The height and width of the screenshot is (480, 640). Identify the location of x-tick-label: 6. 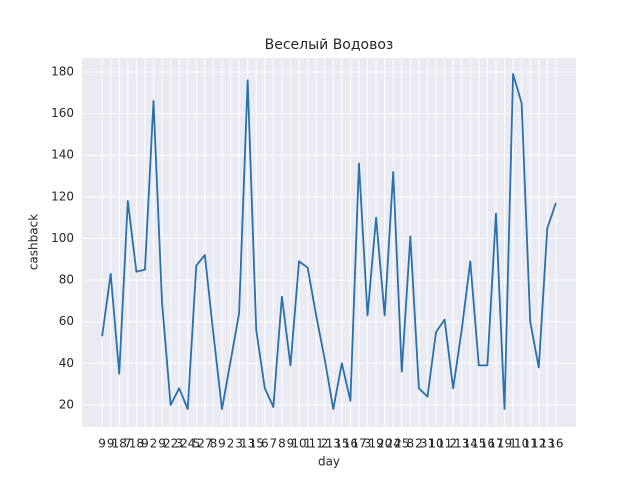
(265, 444).